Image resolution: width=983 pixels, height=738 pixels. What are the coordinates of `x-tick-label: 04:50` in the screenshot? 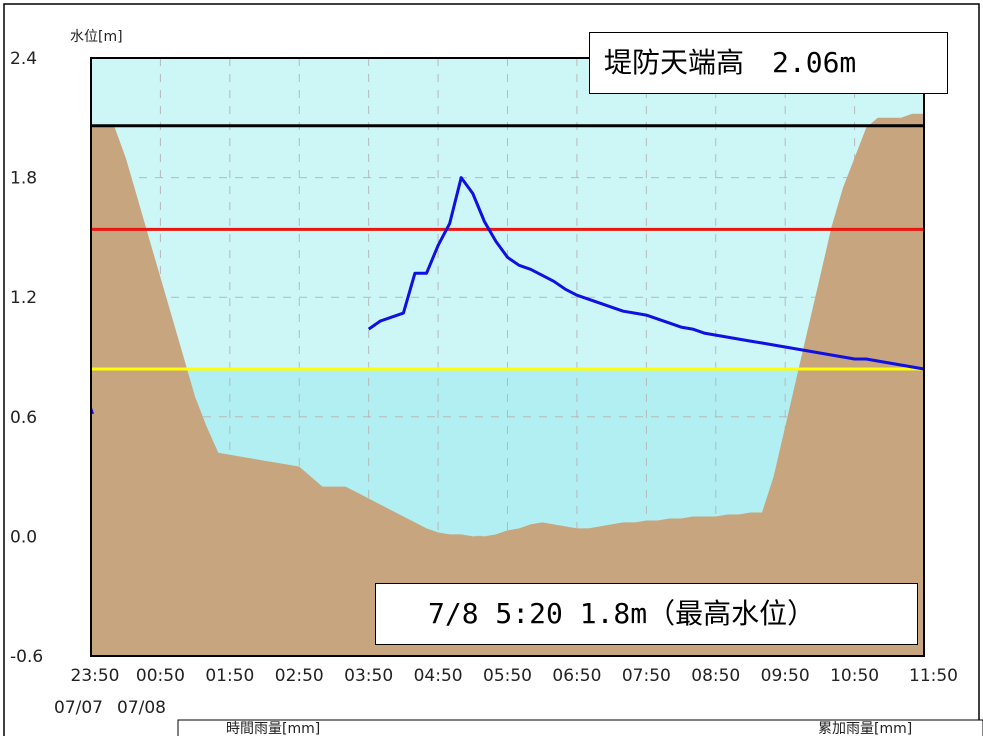 It's located at (438, 676).